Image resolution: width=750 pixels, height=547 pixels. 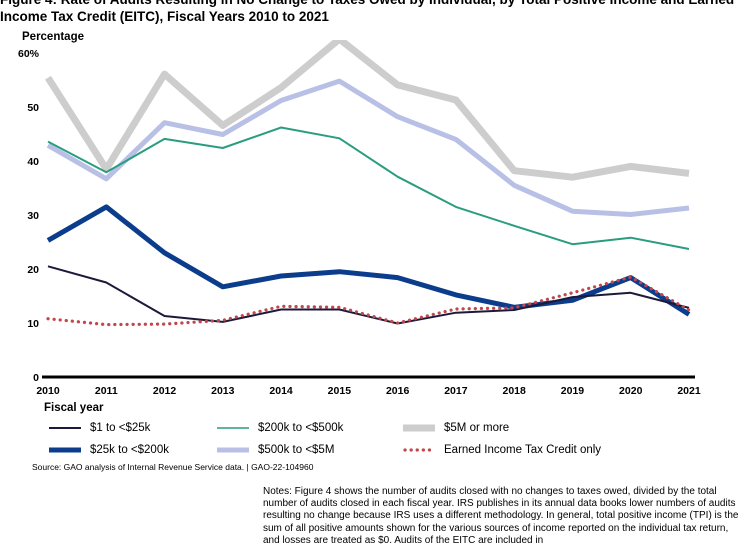 I want to click on legend-label: $25k to <$200k, so click(x=129, y=450).